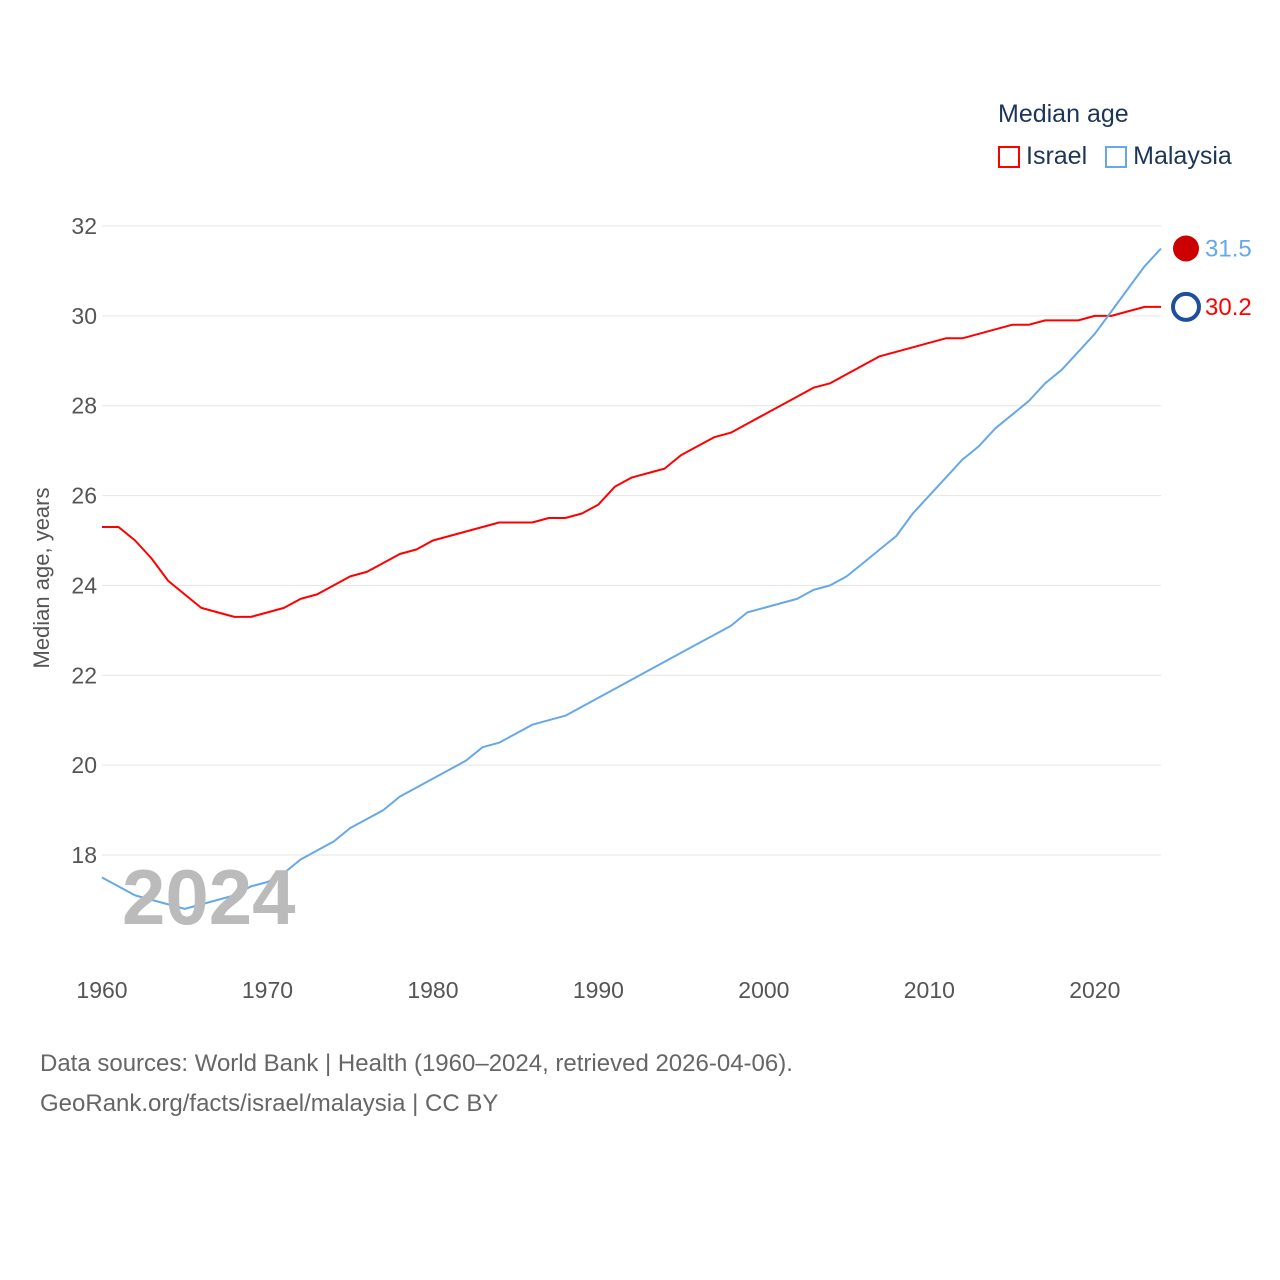 The width and height of the screenshot is (1280, 1280). I want to click on x-tick-label: 1960, so click(101, 990).